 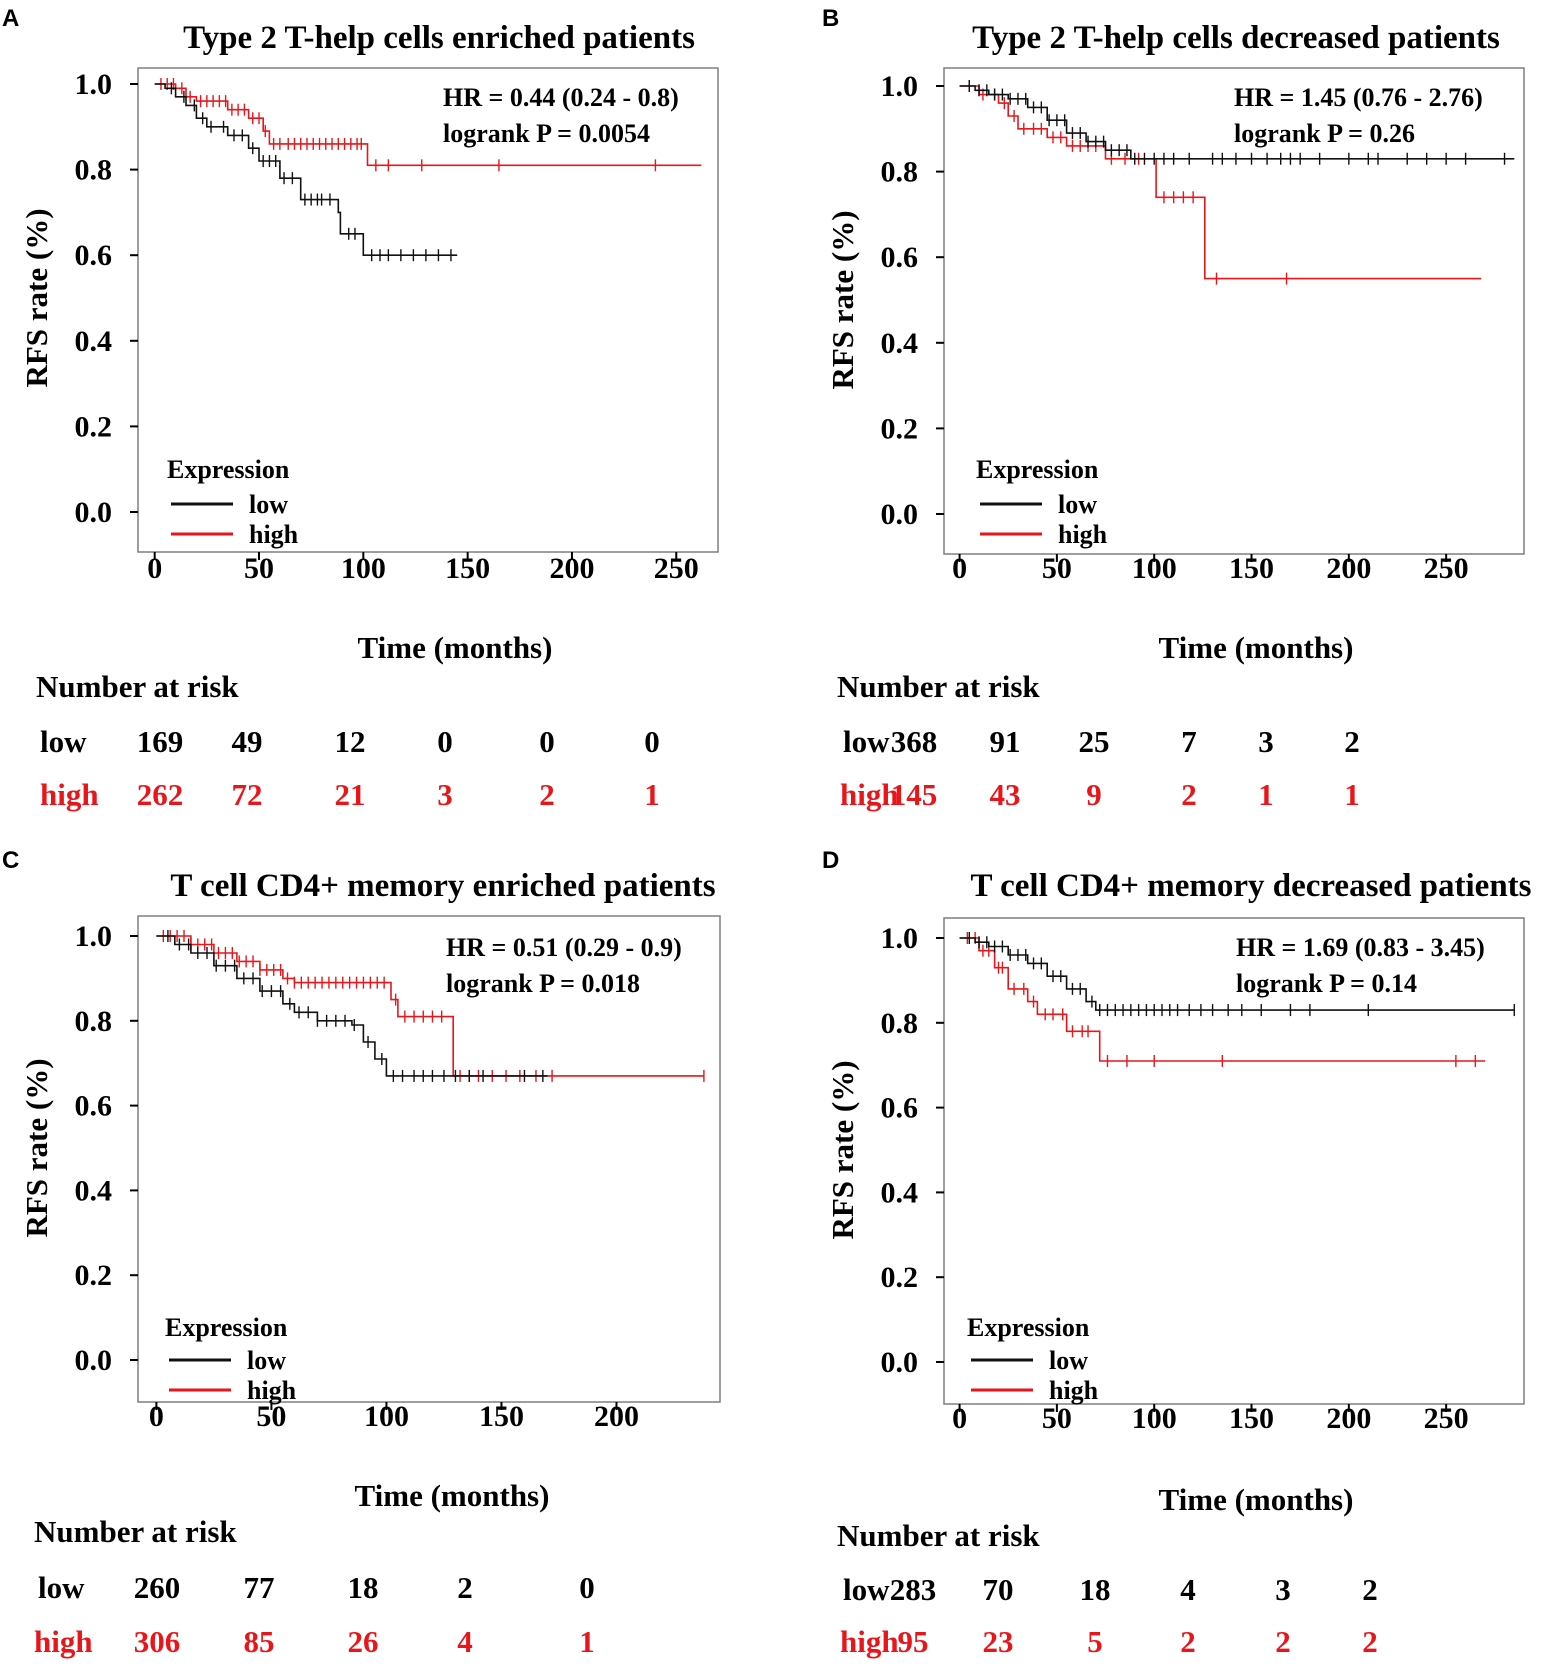 What do you see at coordinates (1326, 983) in the screenshot?
I see `logrank-p-text: logrank P = 0.14` at bounding box center [1326, 983].